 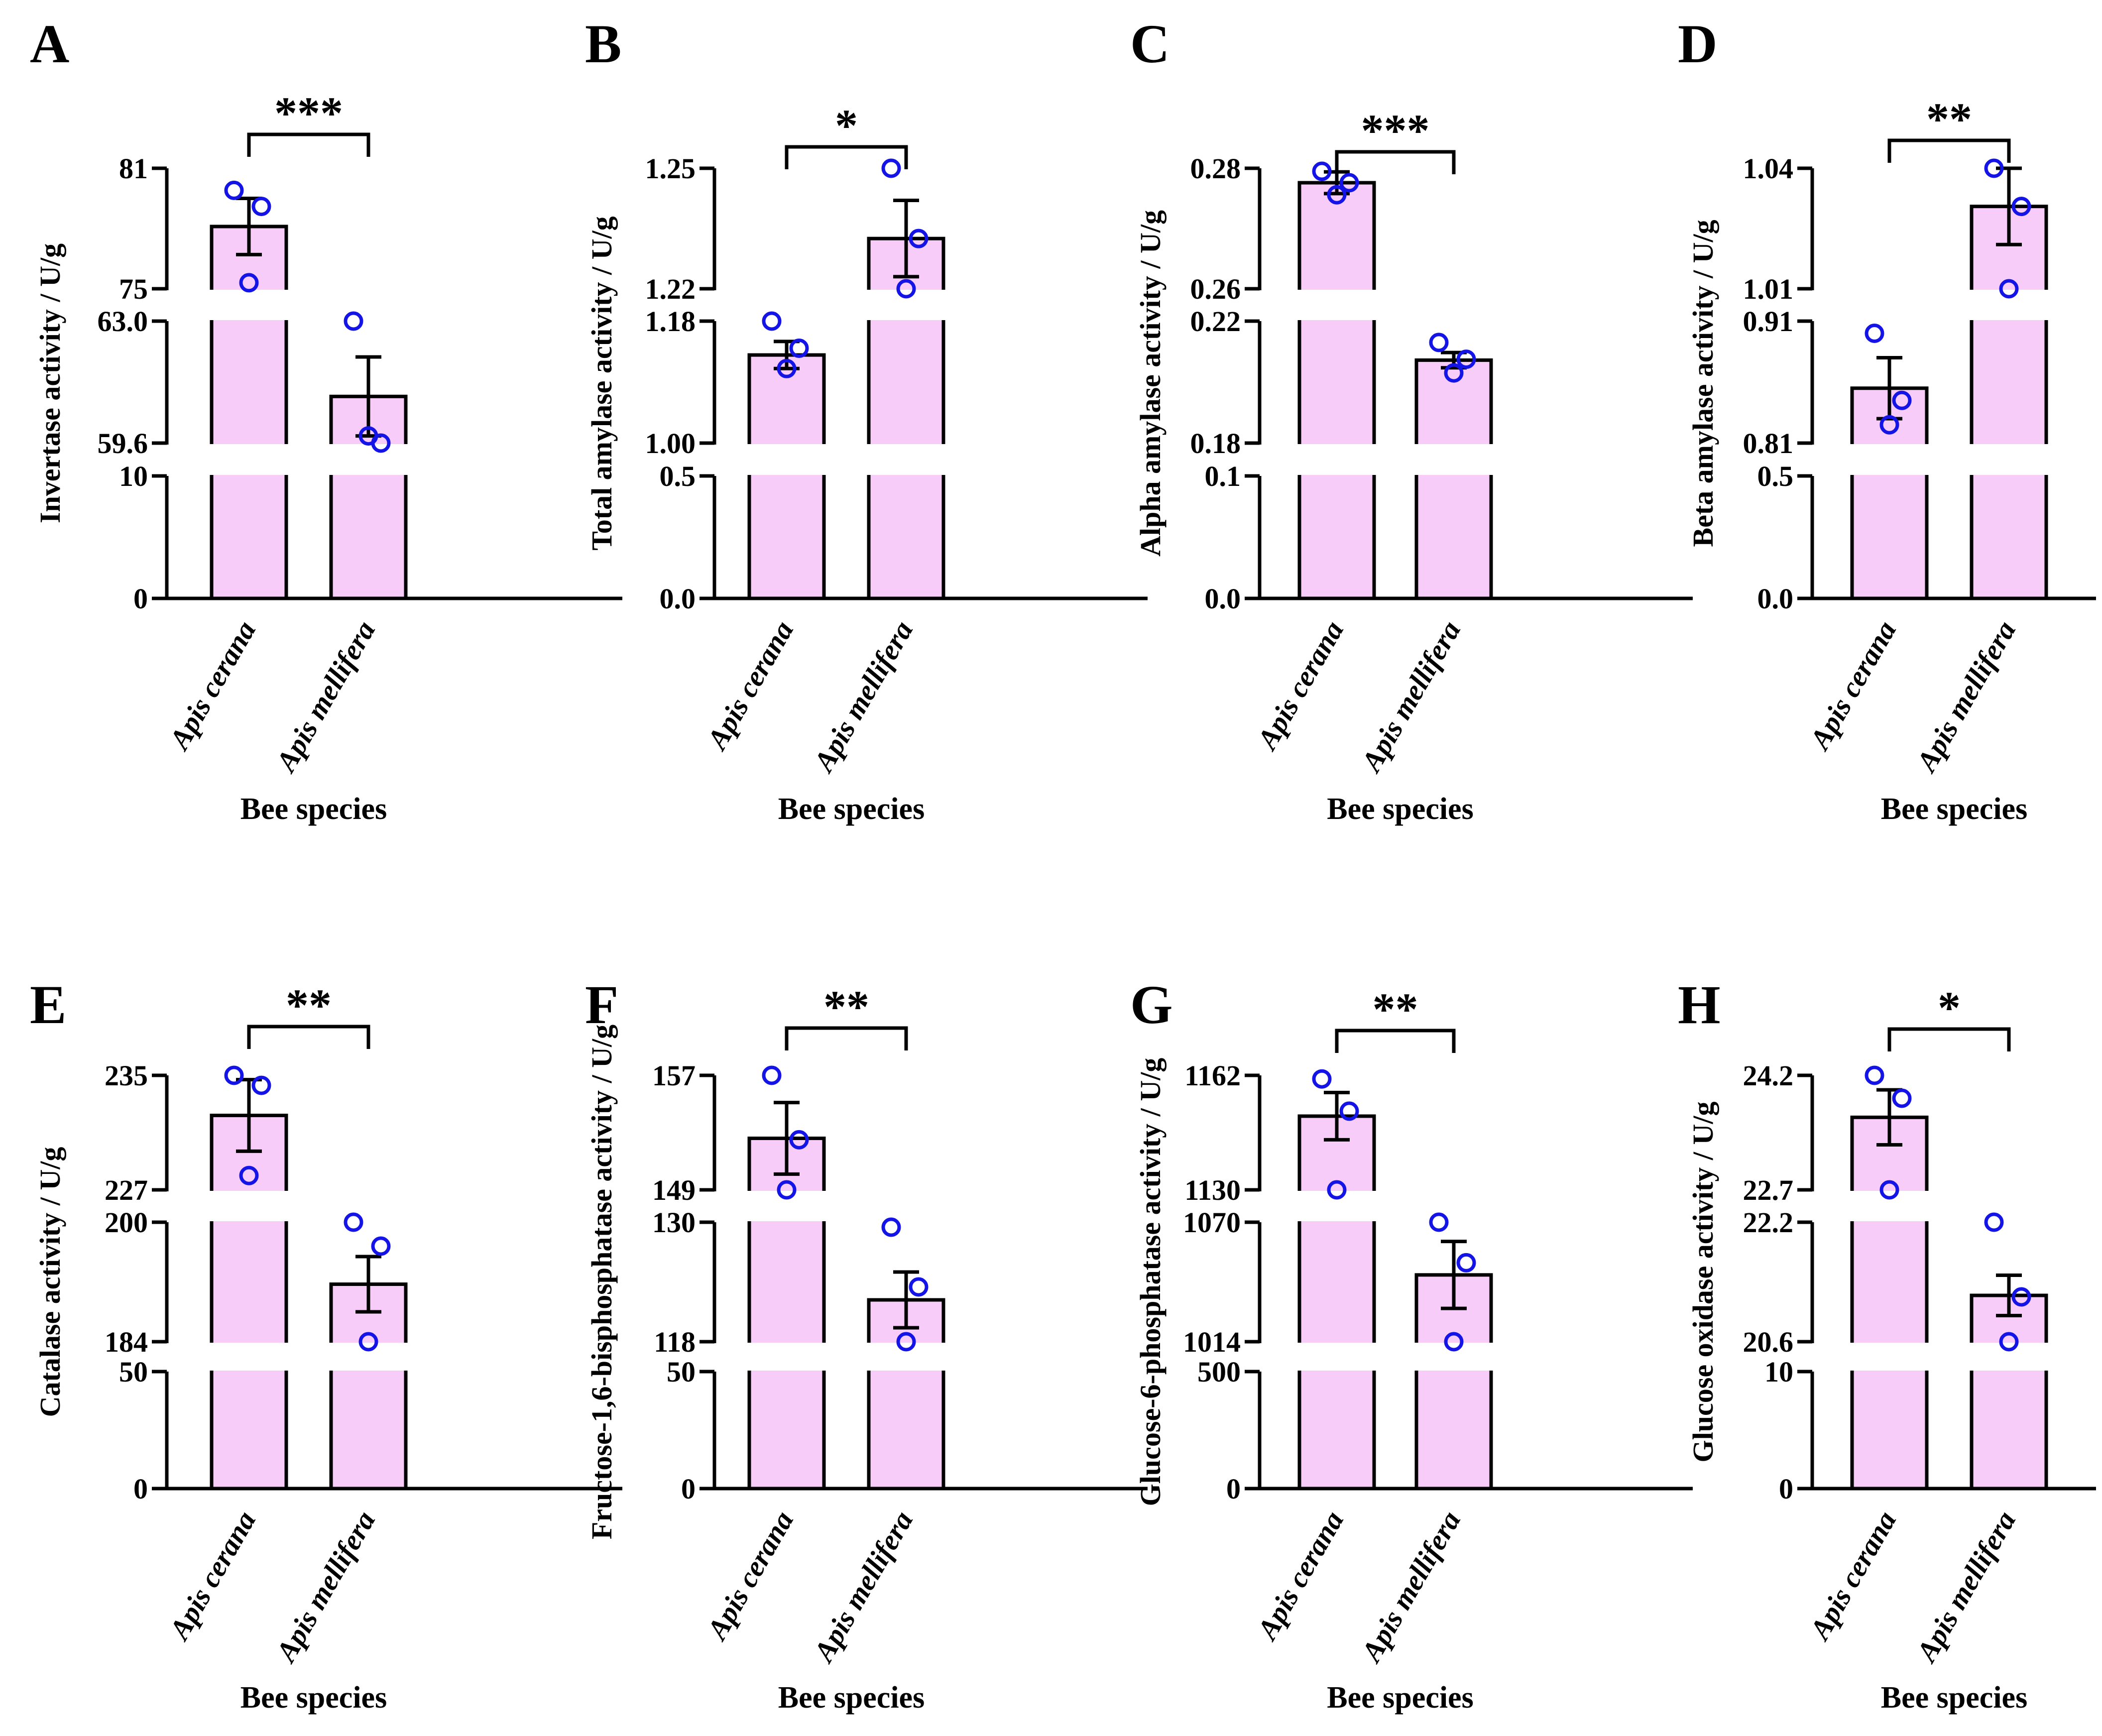 I want to click on panel-letter: B, so click(x=603, y=43).